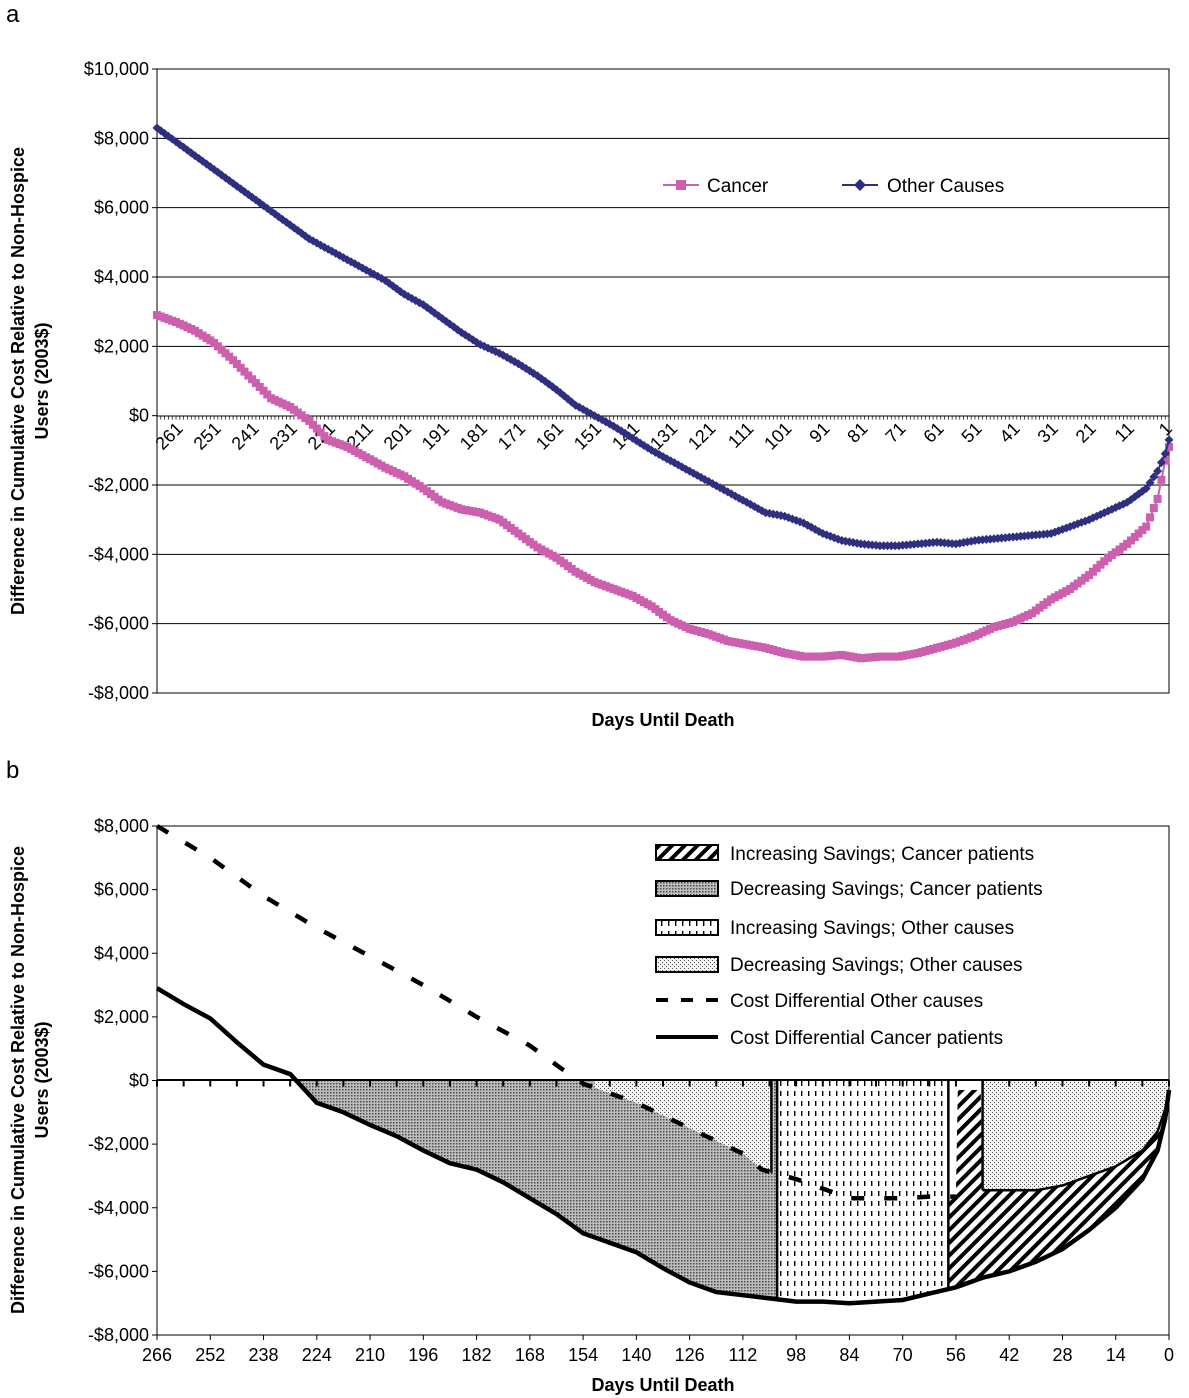 This screenshot has width=1189, height=1398. Describe the element at coordinates (157, 1355) in the screenshot. I see `x-tick-label: 266` at that location.